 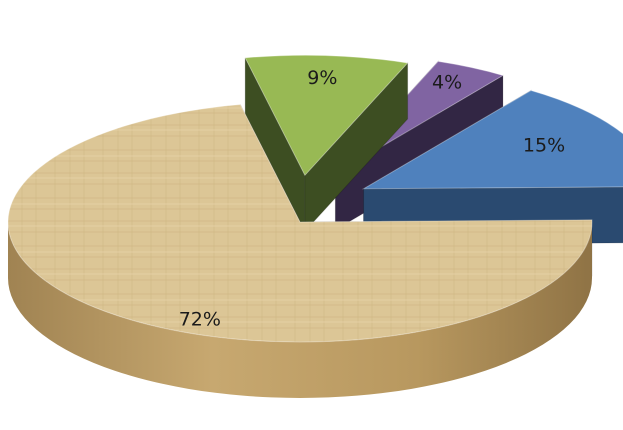 I want to click on data-label-2: 9%, so click(x=322, y=78).